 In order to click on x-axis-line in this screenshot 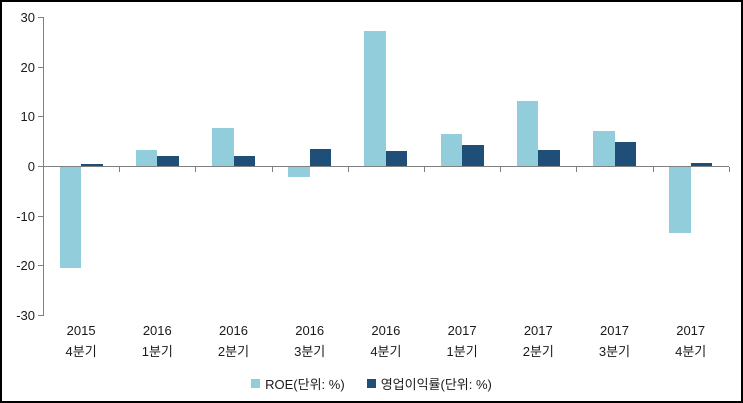, I will do `click(386, 166)`.